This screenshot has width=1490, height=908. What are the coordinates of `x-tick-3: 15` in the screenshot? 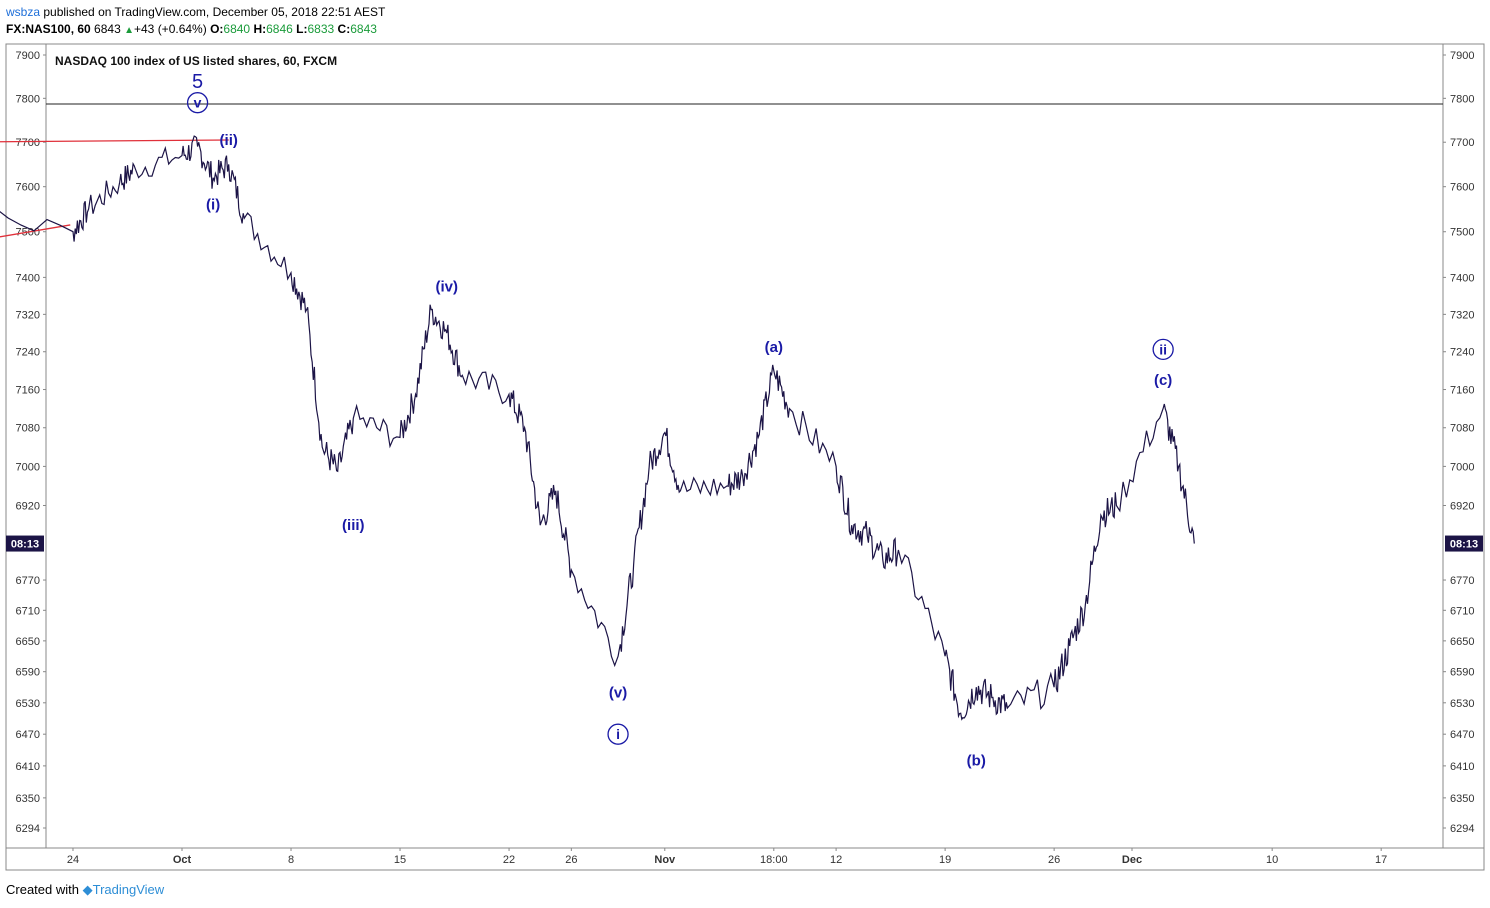 It's located at (400, 860).